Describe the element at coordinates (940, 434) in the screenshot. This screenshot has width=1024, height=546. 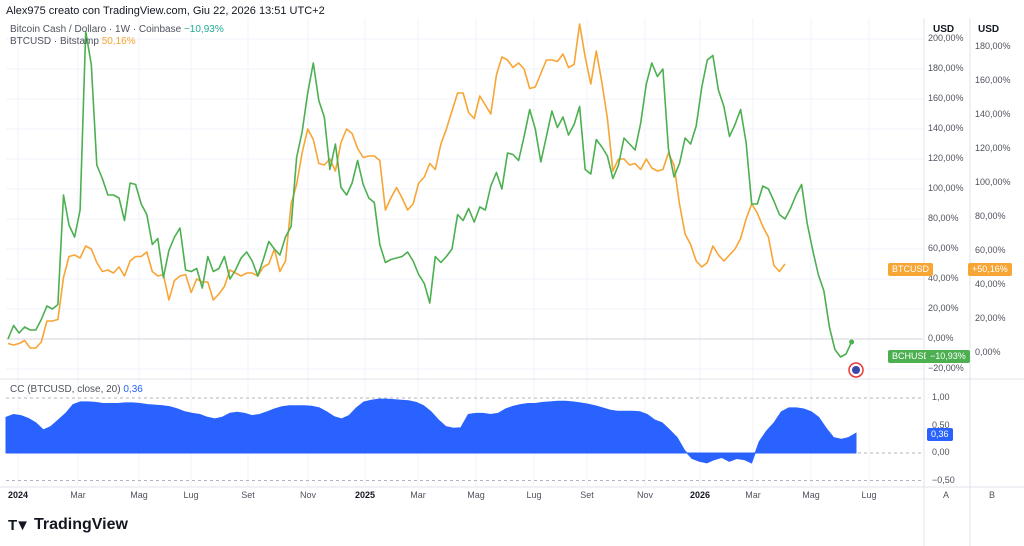
I see `cc-value-badge: 0,36` at that location.